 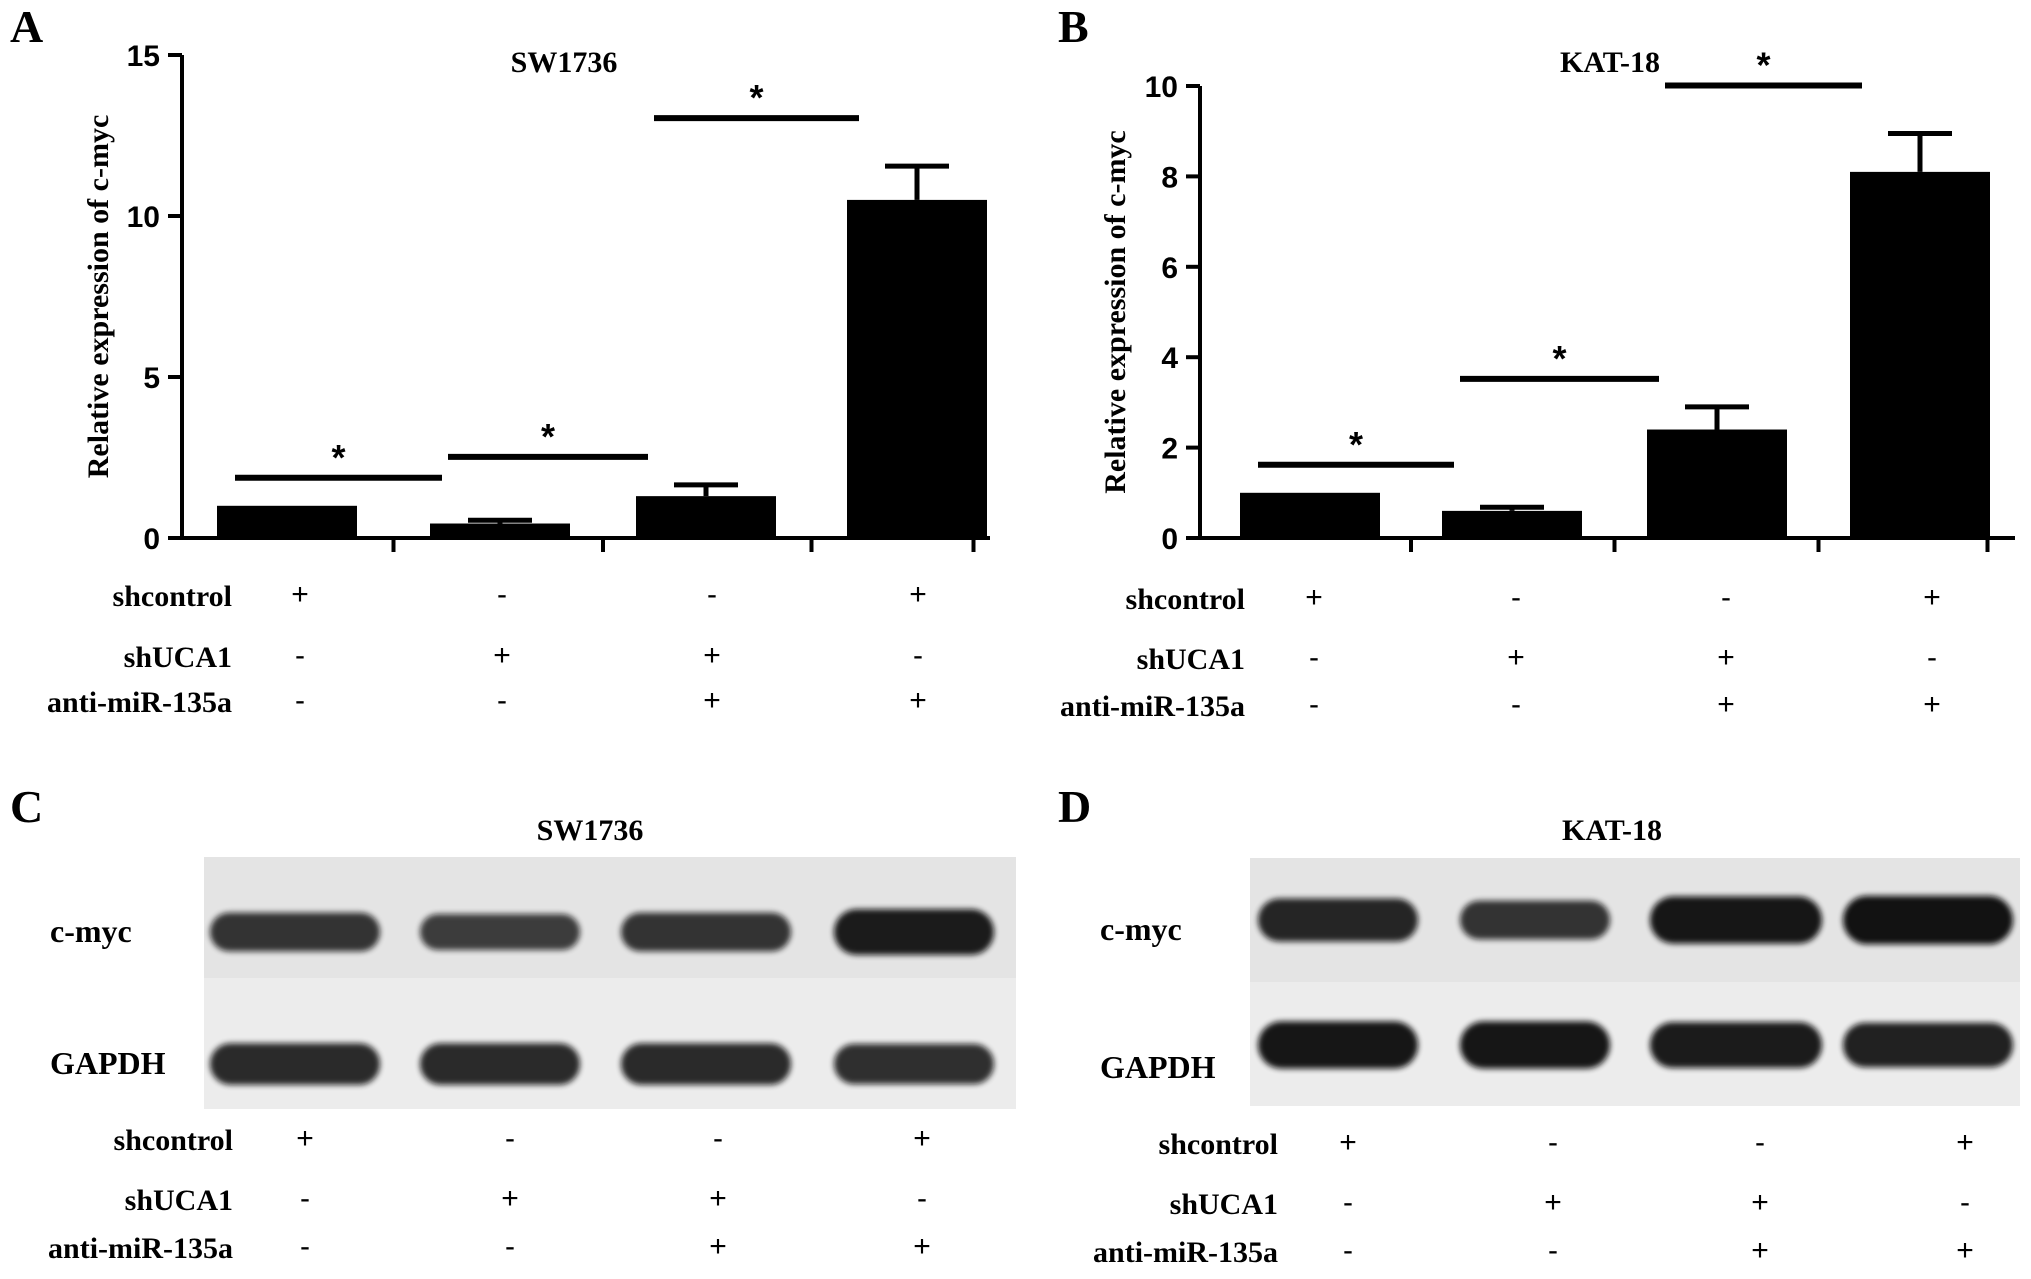 I want to click on y-tick-label: 15, so click(x=143, y=56).